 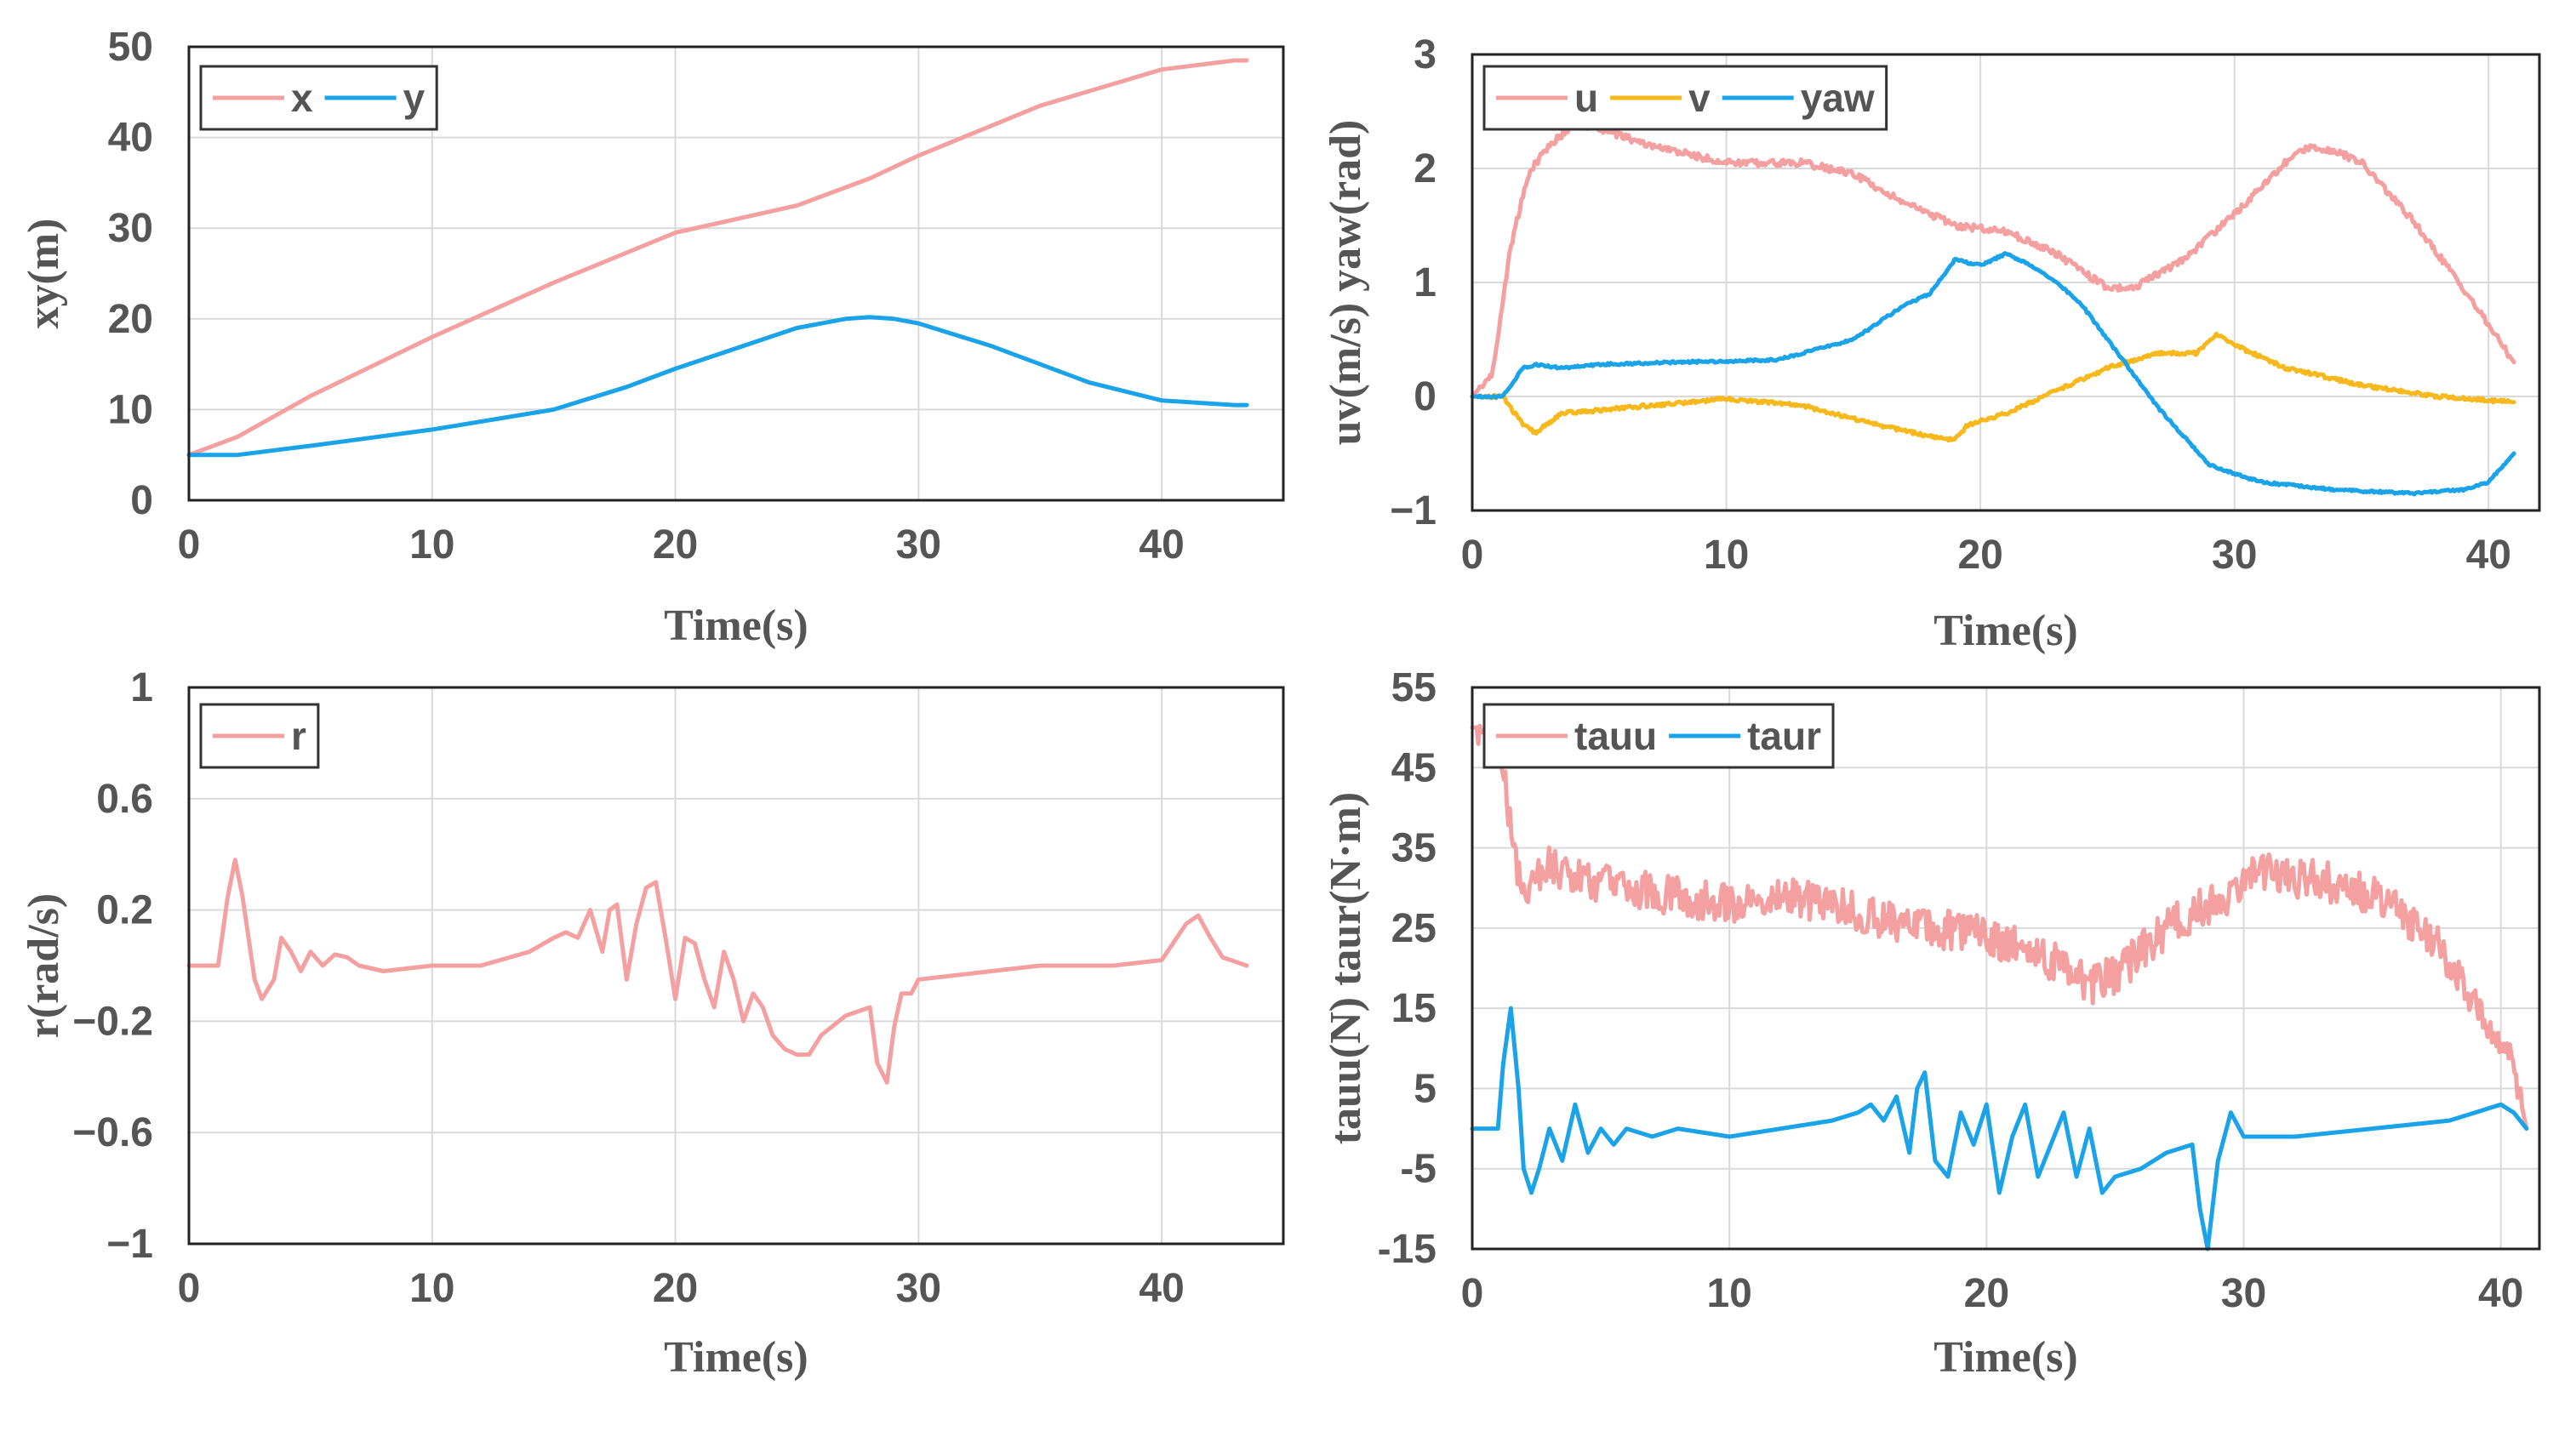 What do you see at coordinates (1418, 1169) in the screenshot?
I see `y-tick-label: -5` at bounding box center [1418, 1169].